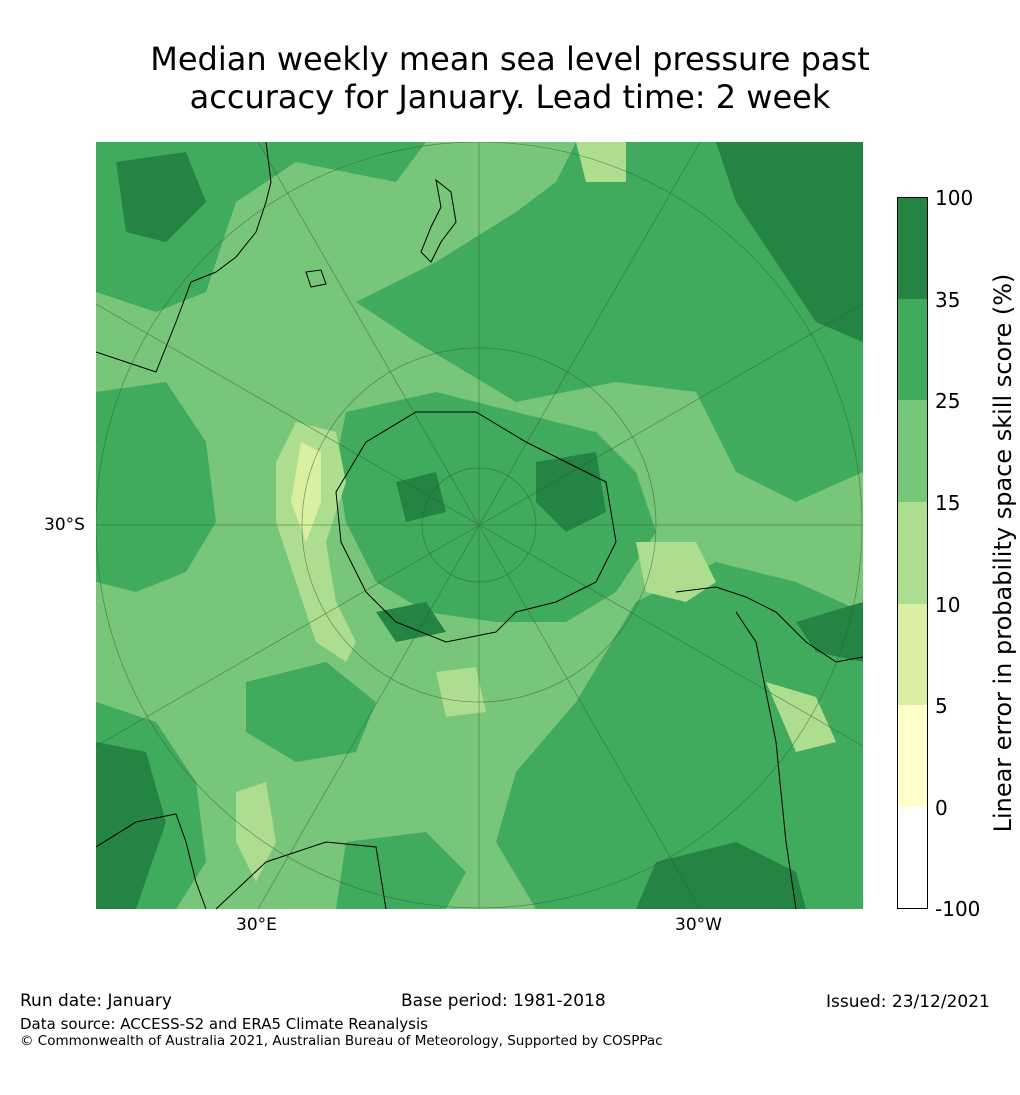 This screenshot has width=1020, height=1095. Describe the element at coordinates (256, 925) in the screenshot. I see `lon-label-30e: 30°E` at that location.